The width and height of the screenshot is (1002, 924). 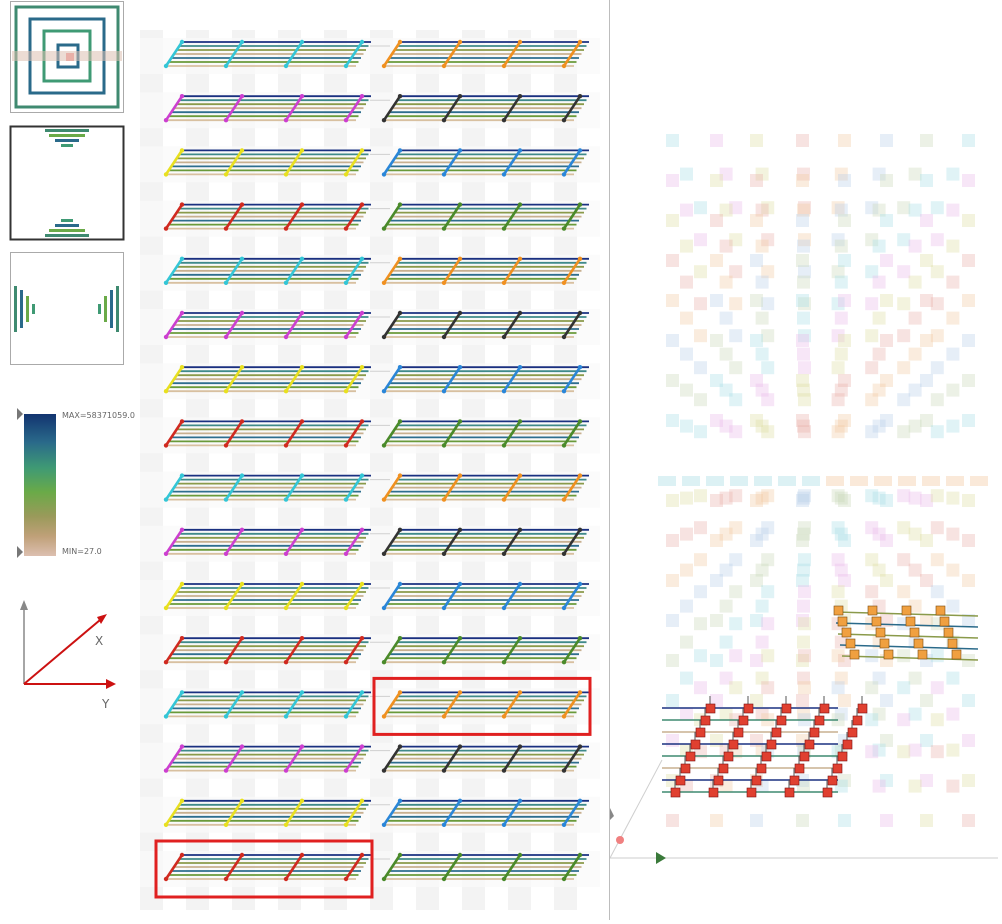 I want to click on front-view-preview, so click(x=67, y=183).